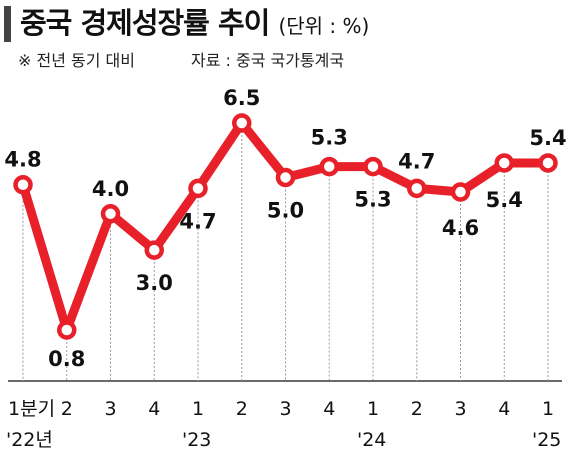 Image resolution: width=570 pixels, height=456 pixels. Describe the element at coordinates (285, 210) in the screenshot. I see `data-label: 5.0` at that location.